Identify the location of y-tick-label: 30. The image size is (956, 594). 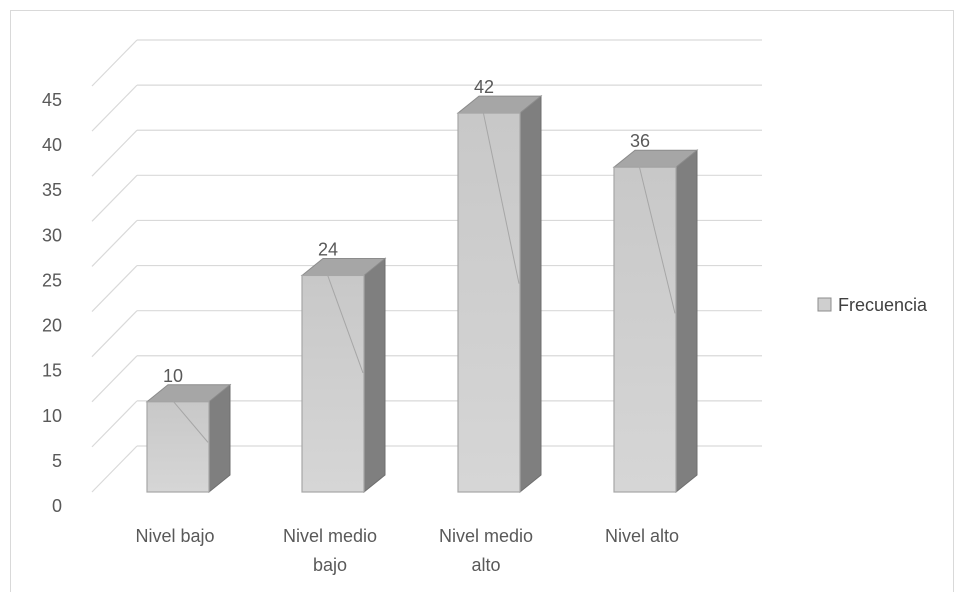
(52, 235).